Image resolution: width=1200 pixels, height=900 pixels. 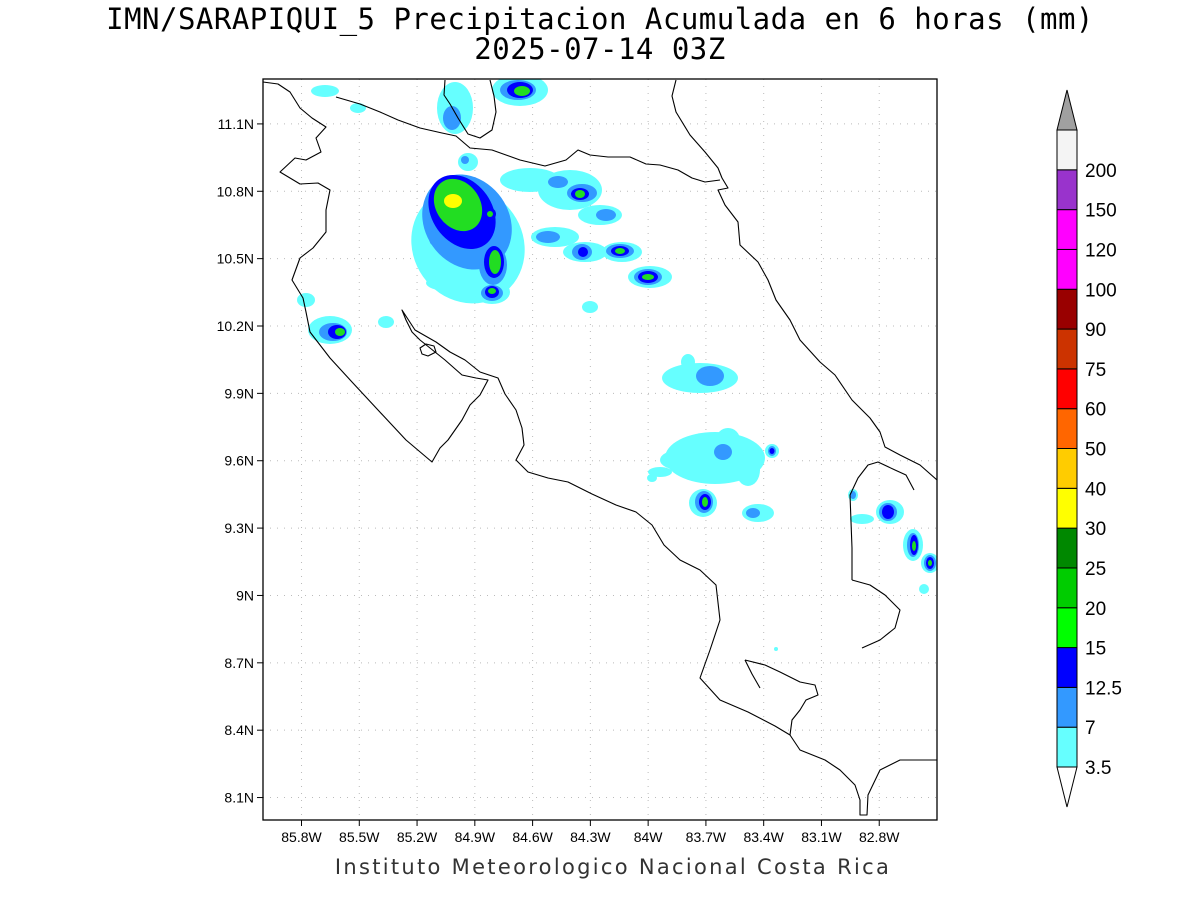 What do you see at coordinates (1101, 290) in the screenshot?
I see `colorbar-label: 100` at bounding box center [1101, 290].